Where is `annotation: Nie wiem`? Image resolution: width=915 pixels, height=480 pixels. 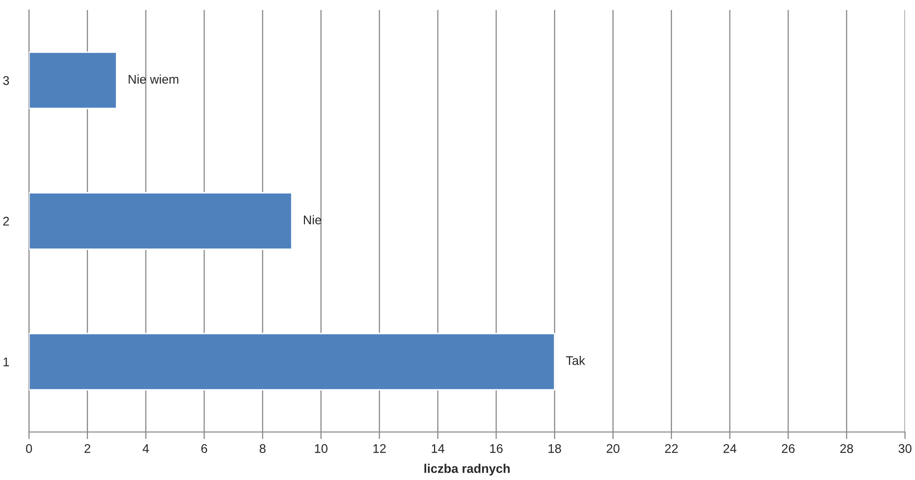 annotation: Nie wiem is located at coordinates (153, 79).